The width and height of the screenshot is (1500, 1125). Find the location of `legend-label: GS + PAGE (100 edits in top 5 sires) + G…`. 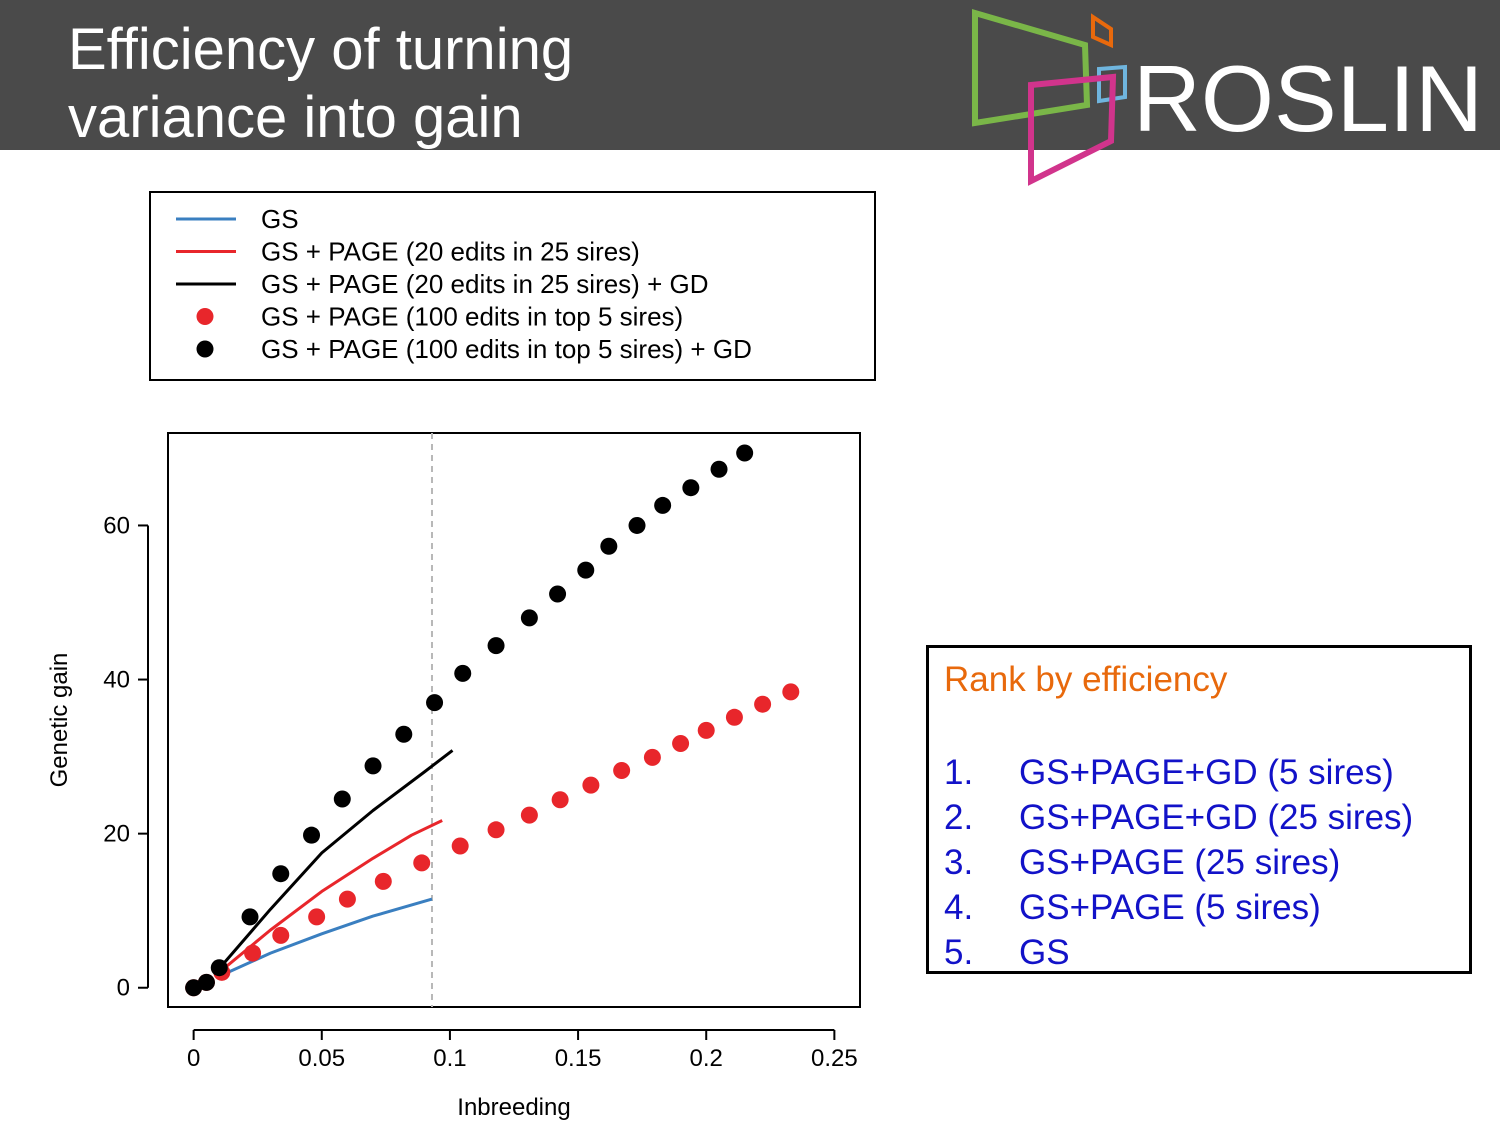

legend-label: GS + PAGE (100 edits in top 5 sires) + G… is located at coordinates (506, 349).